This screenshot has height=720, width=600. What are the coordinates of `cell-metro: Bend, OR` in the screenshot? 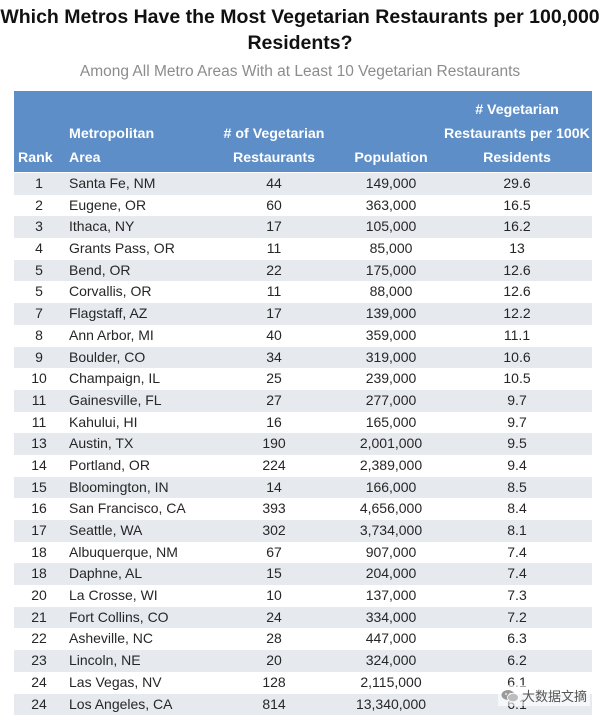 It's located at (100, 269).